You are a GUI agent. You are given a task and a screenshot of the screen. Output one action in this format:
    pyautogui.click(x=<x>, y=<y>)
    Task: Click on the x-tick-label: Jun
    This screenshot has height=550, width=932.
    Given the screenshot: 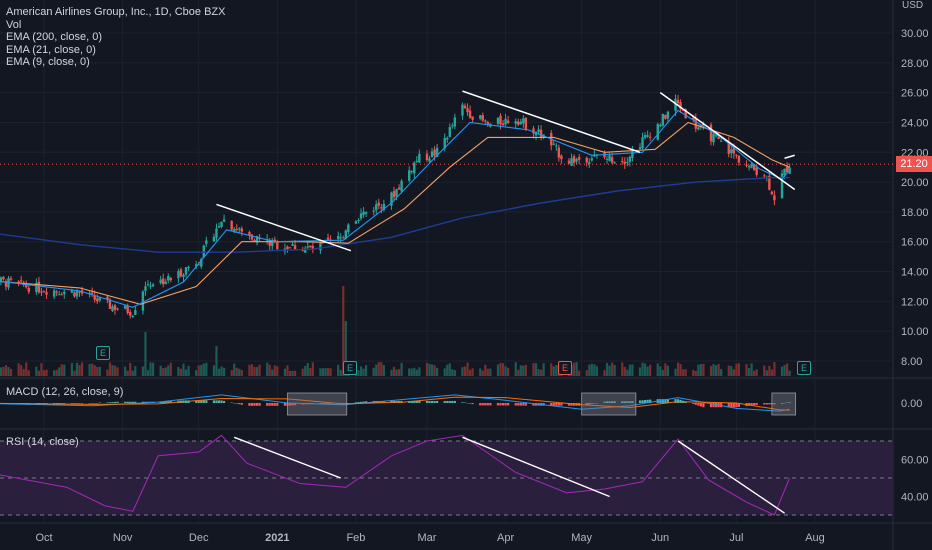 What is the action you would take?
    pyautogui.click(x=660, y=538)
    